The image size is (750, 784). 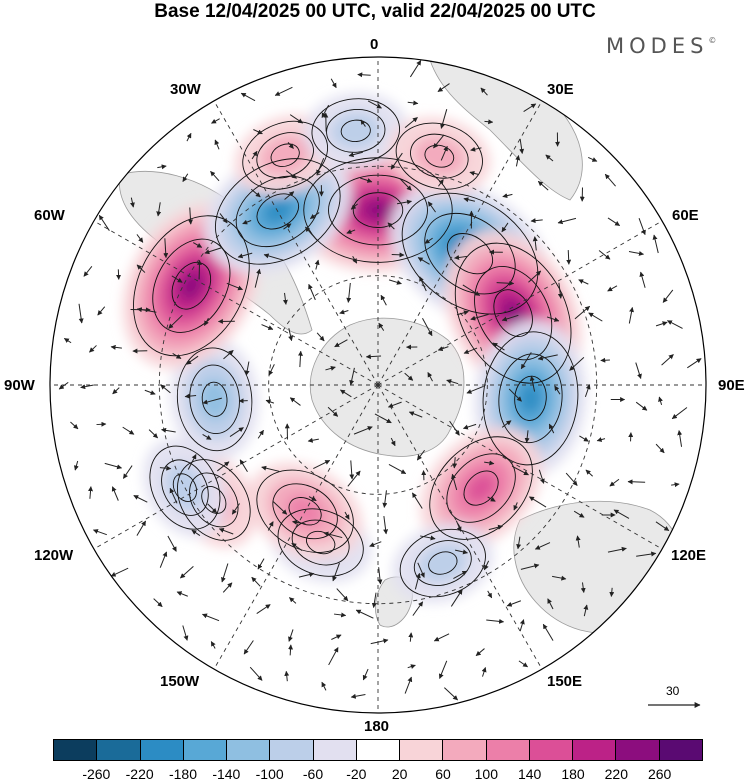 I want to click on lon-label-30w: 30W, so click(x=185, y=90).